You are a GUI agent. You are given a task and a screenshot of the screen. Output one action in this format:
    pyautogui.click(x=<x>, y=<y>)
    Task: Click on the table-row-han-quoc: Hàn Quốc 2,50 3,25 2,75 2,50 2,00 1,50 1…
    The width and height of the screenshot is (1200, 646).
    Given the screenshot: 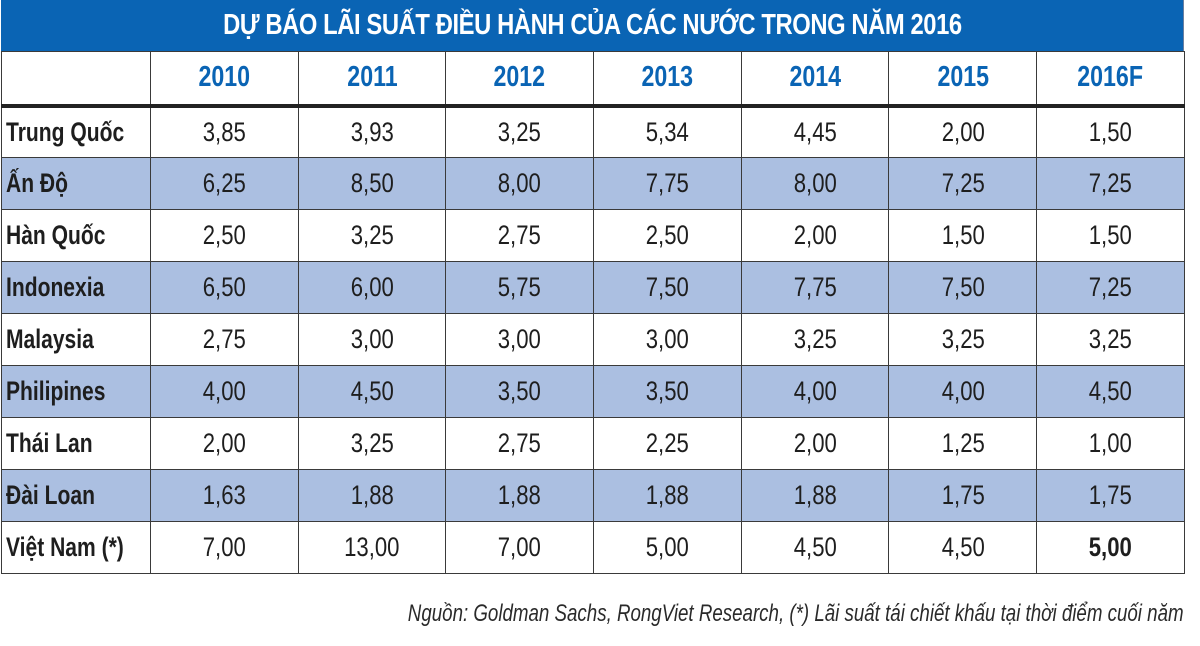 What is the action you would take?
    pyautogui.click(x=593, y=235)
    